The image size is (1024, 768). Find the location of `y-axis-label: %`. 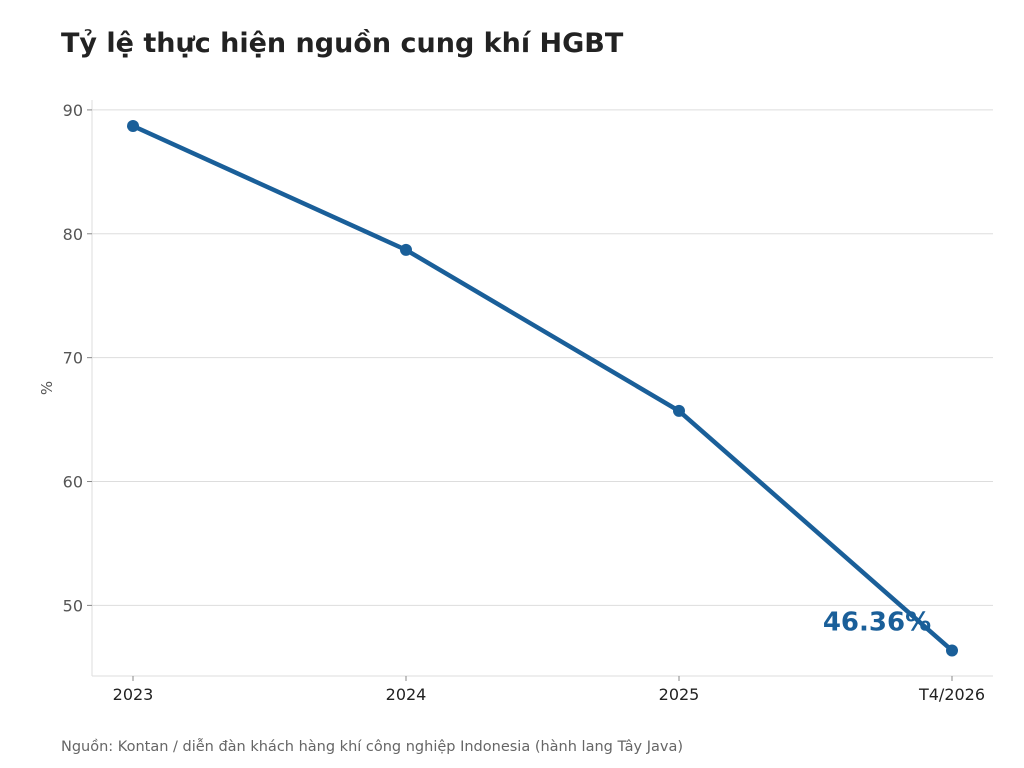

y-axis-label: % is located at coordinates (47, 388).